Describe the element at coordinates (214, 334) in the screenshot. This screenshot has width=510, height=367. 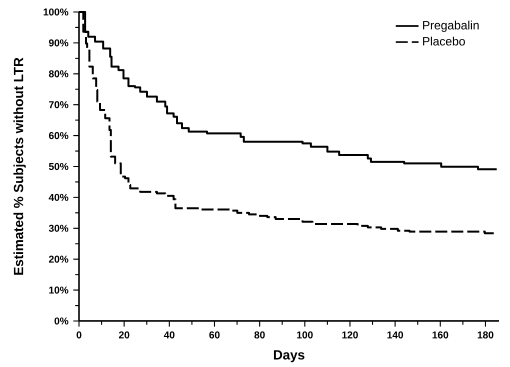
I see `x-tick-label: 60` at that location.